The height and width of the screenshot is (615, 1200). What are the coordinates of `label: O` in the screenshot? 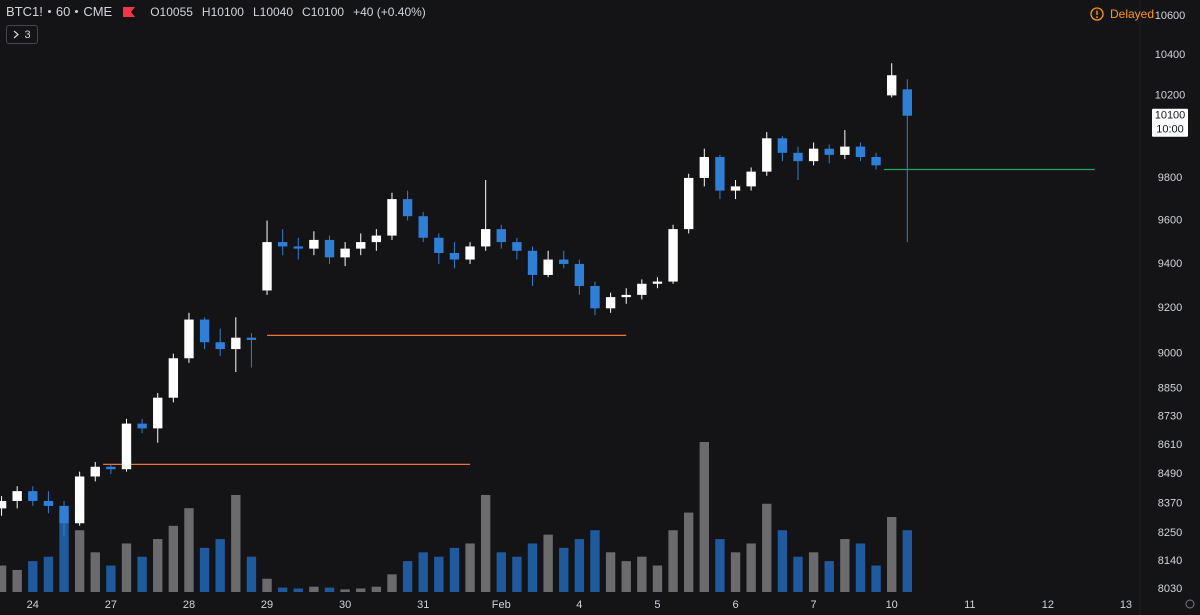 It's located at (155, 11).